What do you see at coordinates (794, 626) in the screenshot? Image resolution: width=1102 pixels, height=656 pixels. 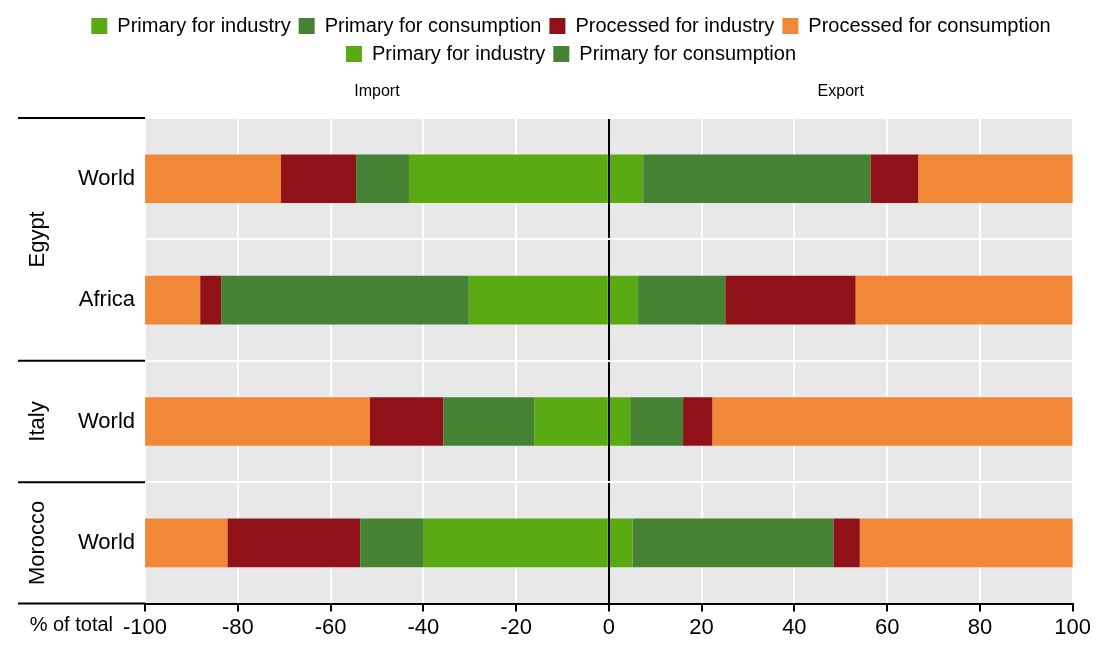 I see `x-tick-label: 40` at bounding box center [794, 626].